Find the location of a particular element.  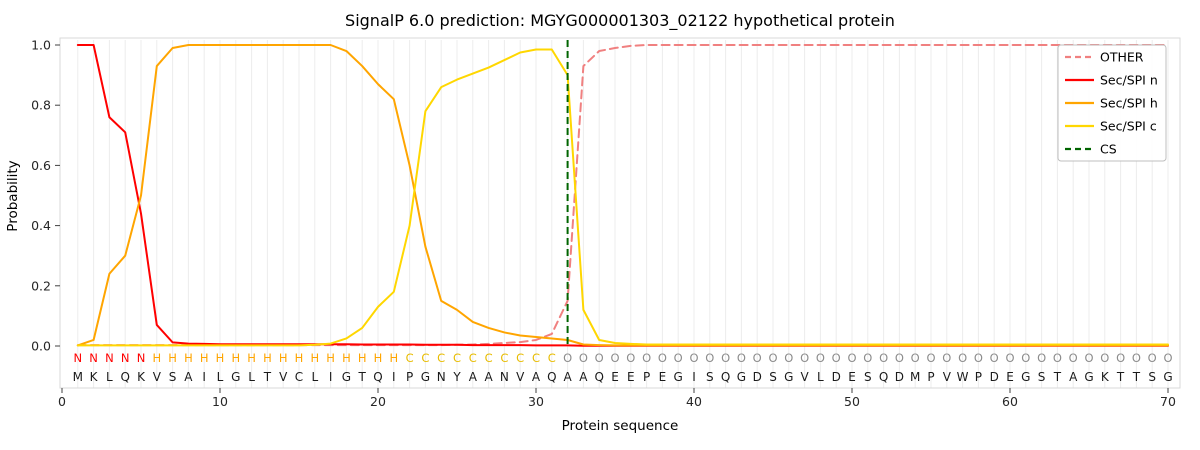

x-tick-label: 30 is located at coordinates (536, 401).